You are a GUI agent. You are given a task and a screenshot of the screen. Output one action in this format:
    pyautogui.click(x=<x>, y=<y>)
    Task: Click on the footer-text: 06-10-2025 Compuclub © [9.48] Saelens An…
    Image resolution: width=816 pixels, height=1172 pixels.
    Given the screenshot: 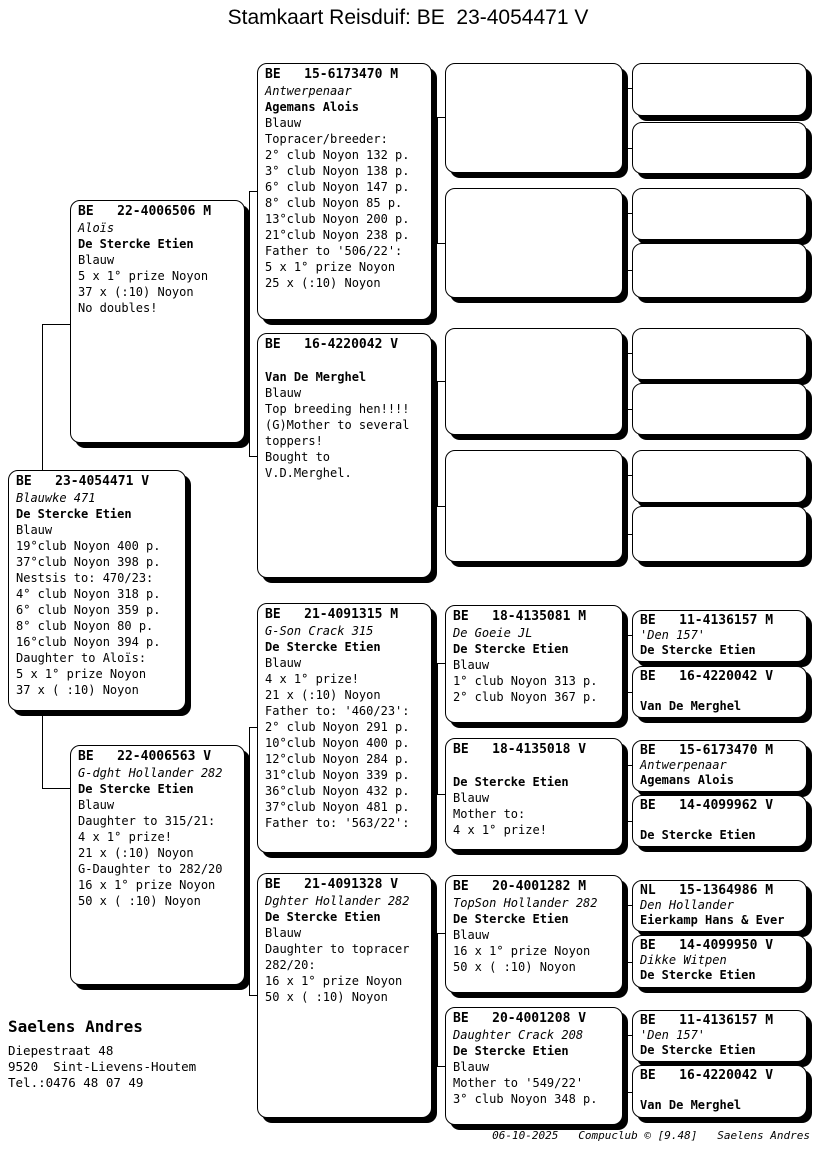 What is the action you would take?
    pyautogui.click(x=651, y=1135)
    